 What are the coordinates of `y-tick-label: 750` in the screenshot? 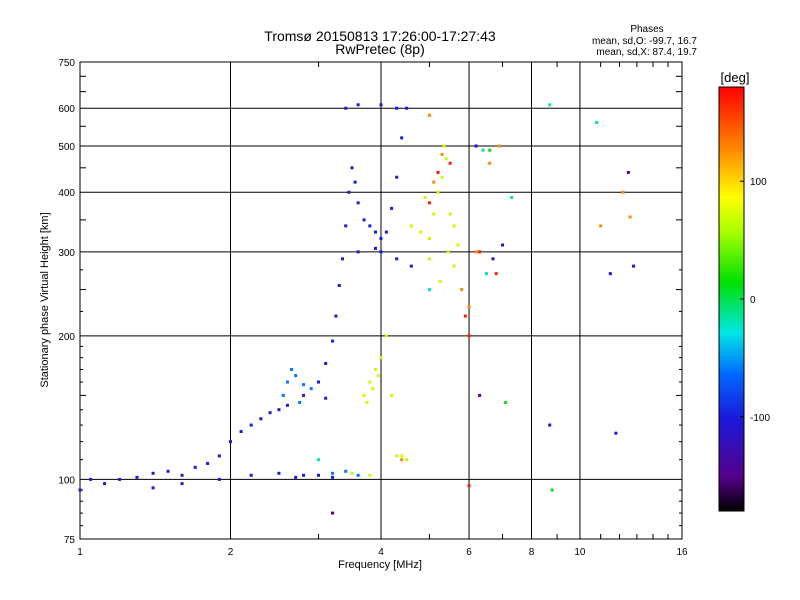 It's located at (66, 63).